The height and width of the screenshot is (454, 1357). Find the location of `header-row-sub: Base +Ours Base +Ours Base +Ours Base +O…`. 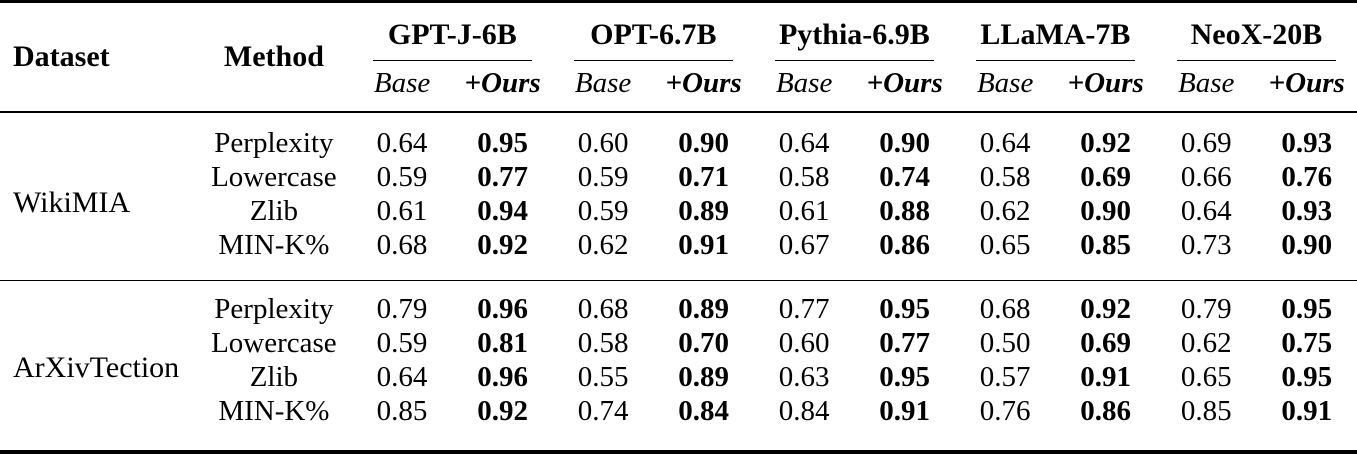

header-row-sub: Base +Ours Base +Ours Base +Ours Base +O… is located at coordinates (678, 87).